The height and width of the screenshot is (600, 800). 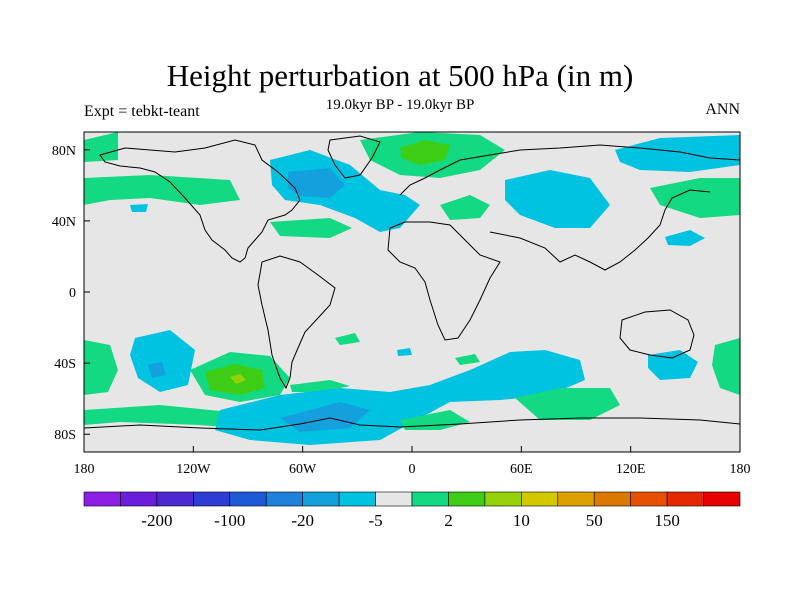 I want to click on colorbar-label: -100, so click(x=230, y=520).